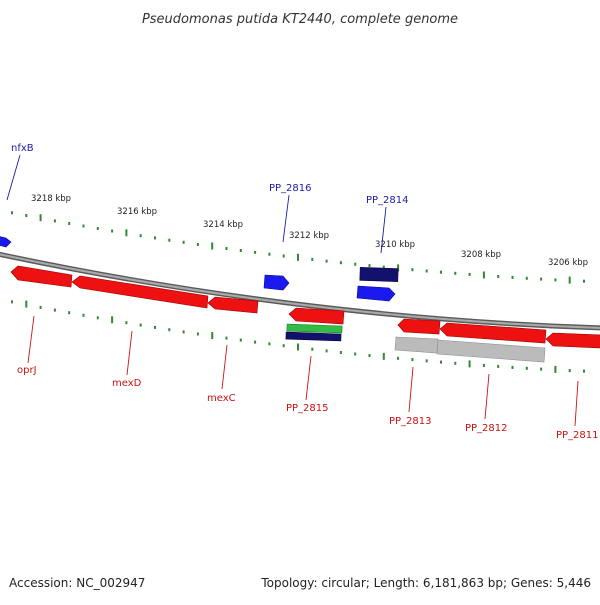 The image size is (600, 605). I want to click on gene-label-PP_2811: PP_2811, so click(577, 435).